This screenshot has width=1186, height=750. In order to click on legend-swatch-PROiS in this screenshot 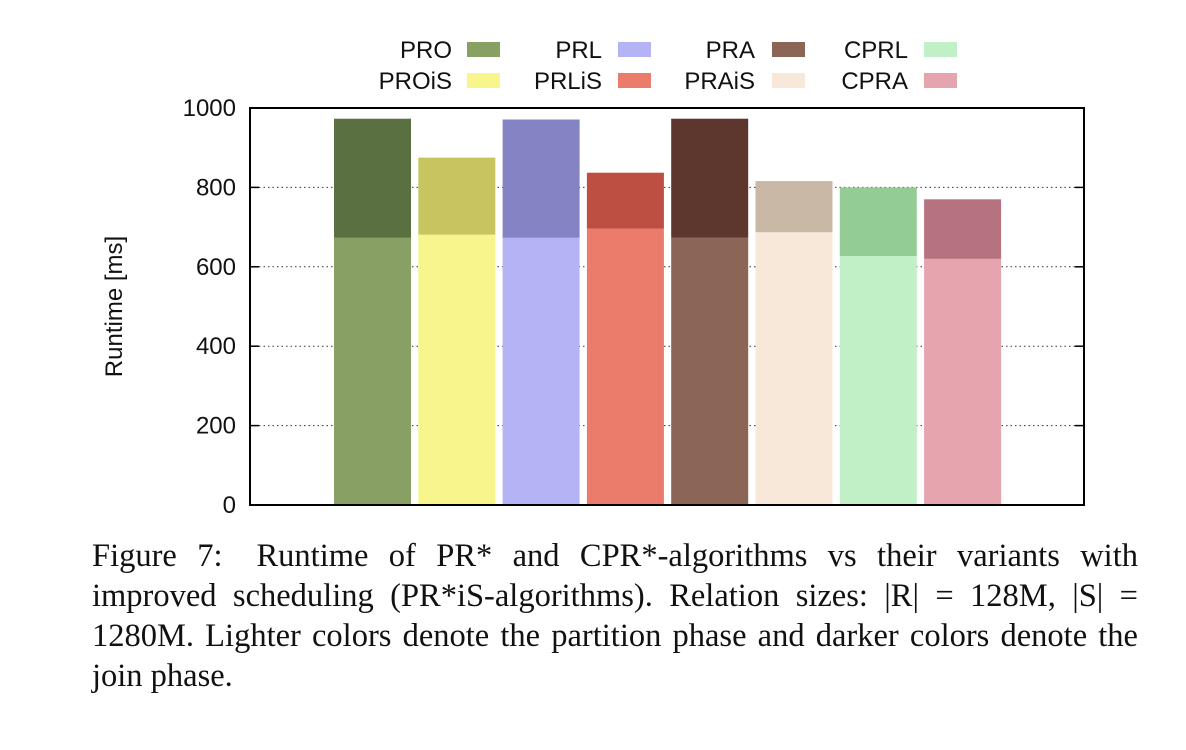, I will do `click(483, 80)`.